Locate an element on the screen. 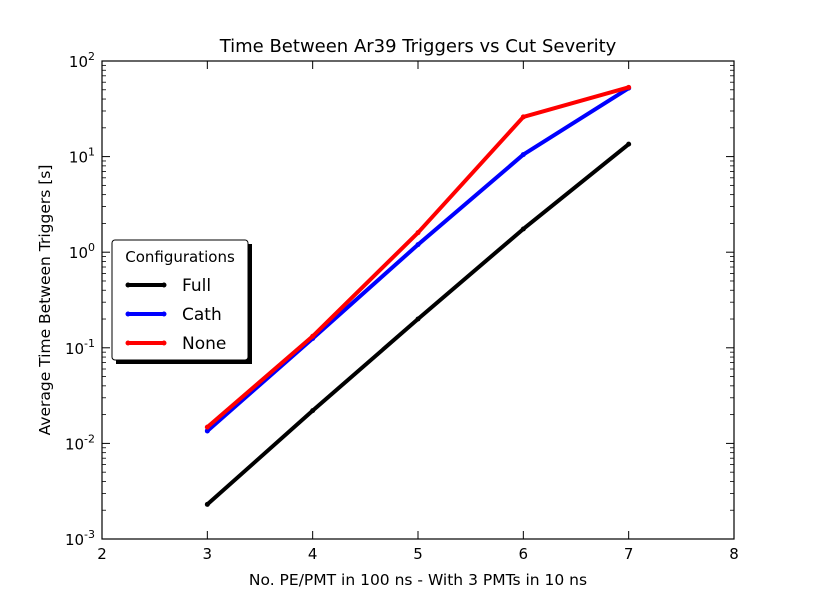 Image resolution: width=815 pixels, height=600 pixels. y-tick-label: 10⁻¹ is located at coordinates (80, 347).